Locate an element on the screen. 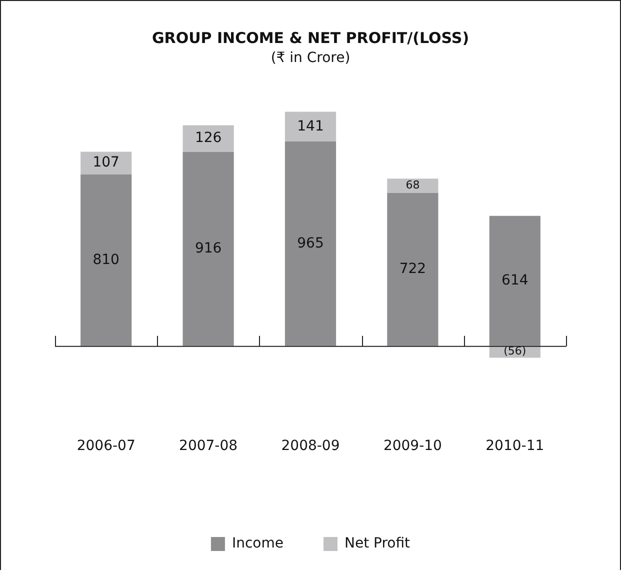  x-tick-label: 2006-07 is located at coordinates (106, 446).